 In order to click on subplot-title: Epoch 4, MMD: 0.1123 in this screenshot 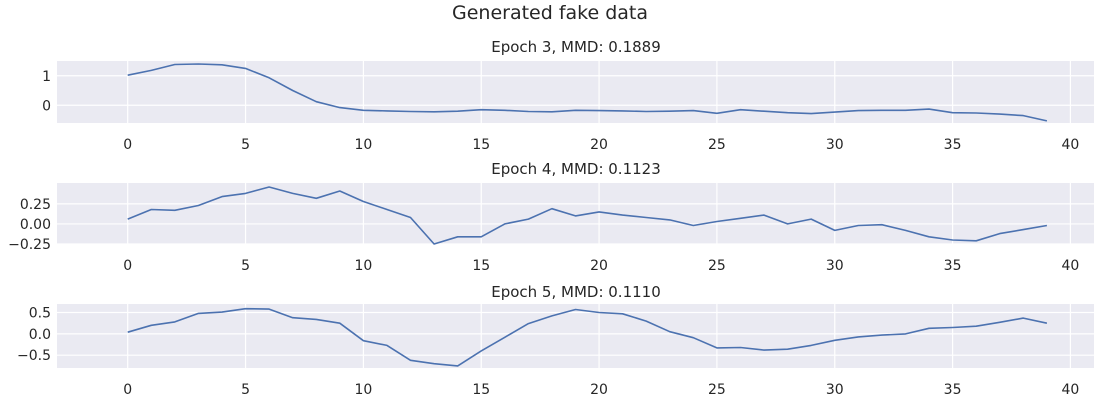, I will do `click(576, 169)`.